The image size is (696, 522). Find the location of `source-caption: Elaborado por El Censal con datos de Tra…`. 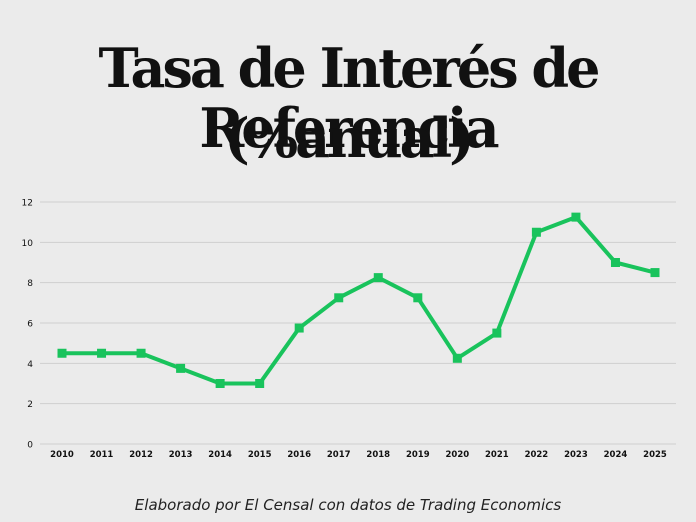

source-caption: Elaborado por El Censal con datos de Tra… is located at coordinates (348, 505).